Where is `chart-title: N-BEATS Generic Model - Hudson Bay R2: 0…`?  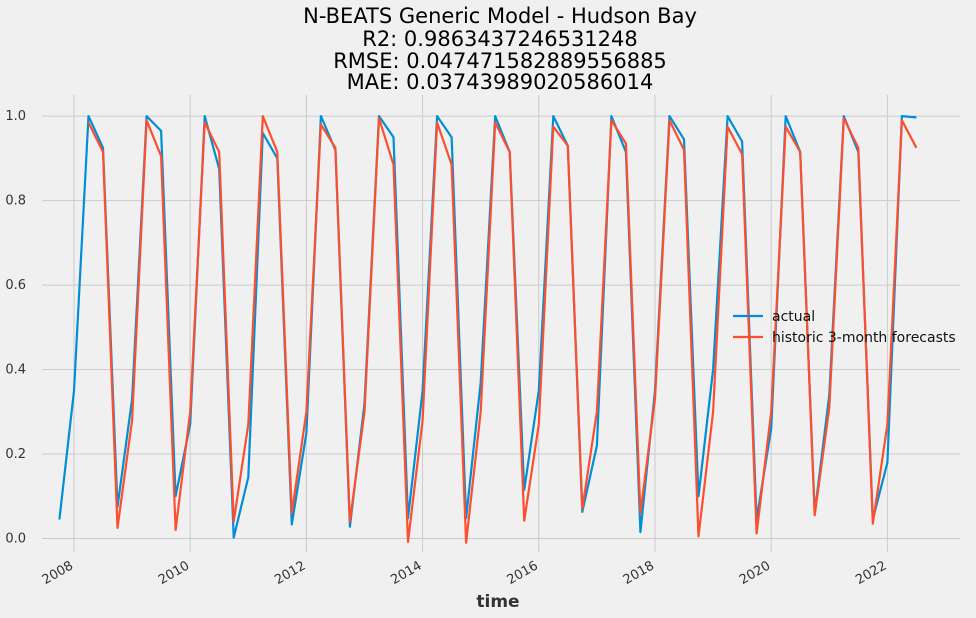 chart-title: N-BEATS Generic Model - Hudson Bay R2: 0… is located at coordinates (500, 49).